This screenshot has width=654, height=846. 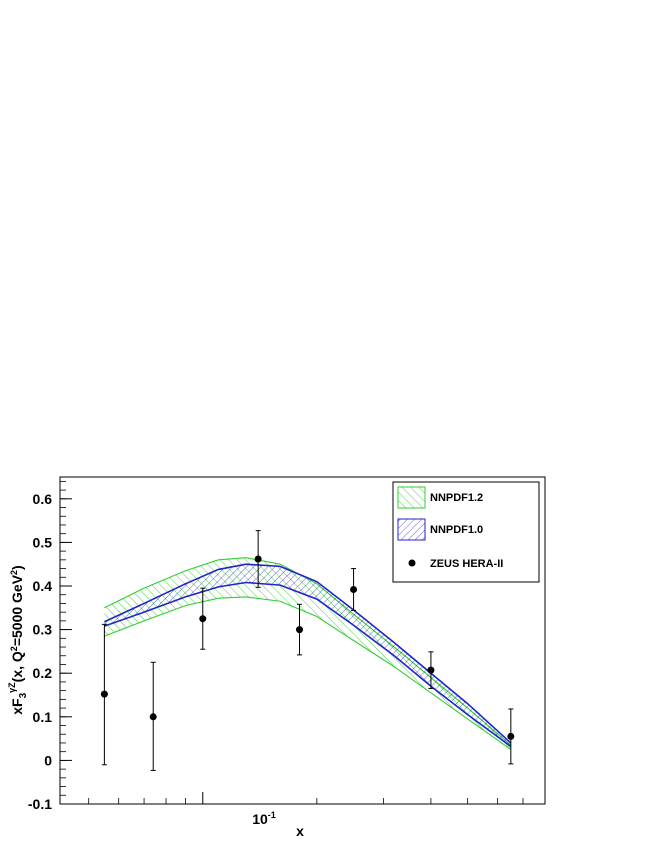 What do you see at coordinates (40, 804) in the screenshot?
I see `y-tick-label: -0.1` at bounding box center [40, 804].